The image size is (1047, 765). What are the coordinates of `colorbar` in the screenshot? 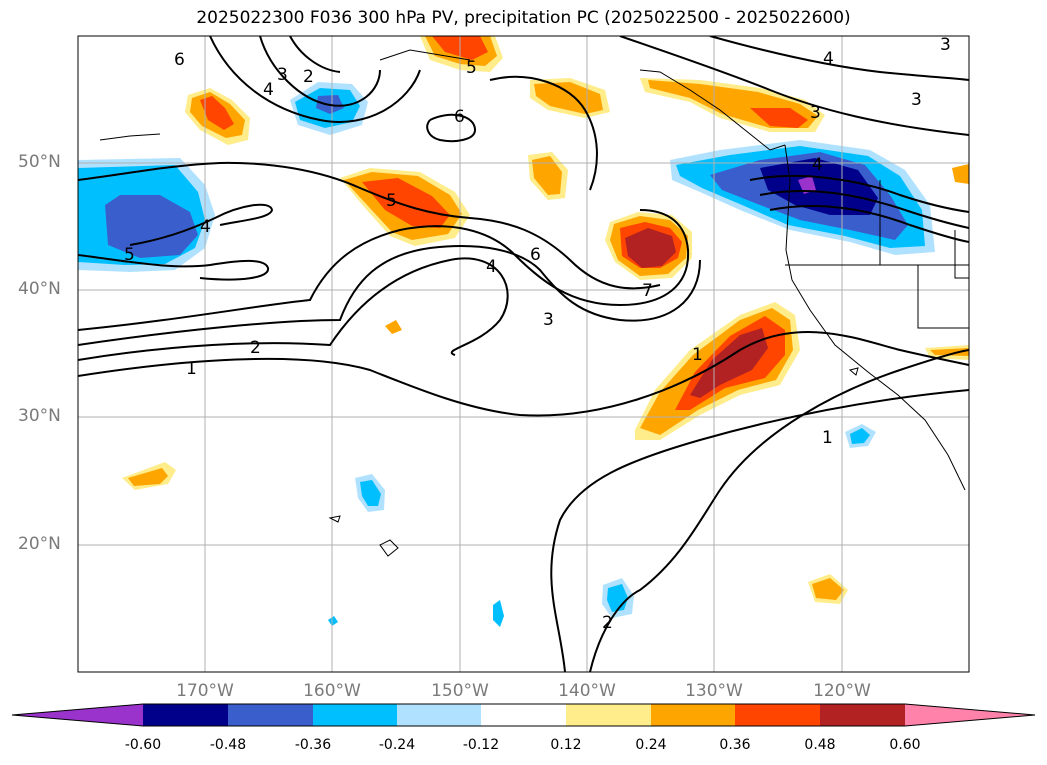 It's located at (523, 715).